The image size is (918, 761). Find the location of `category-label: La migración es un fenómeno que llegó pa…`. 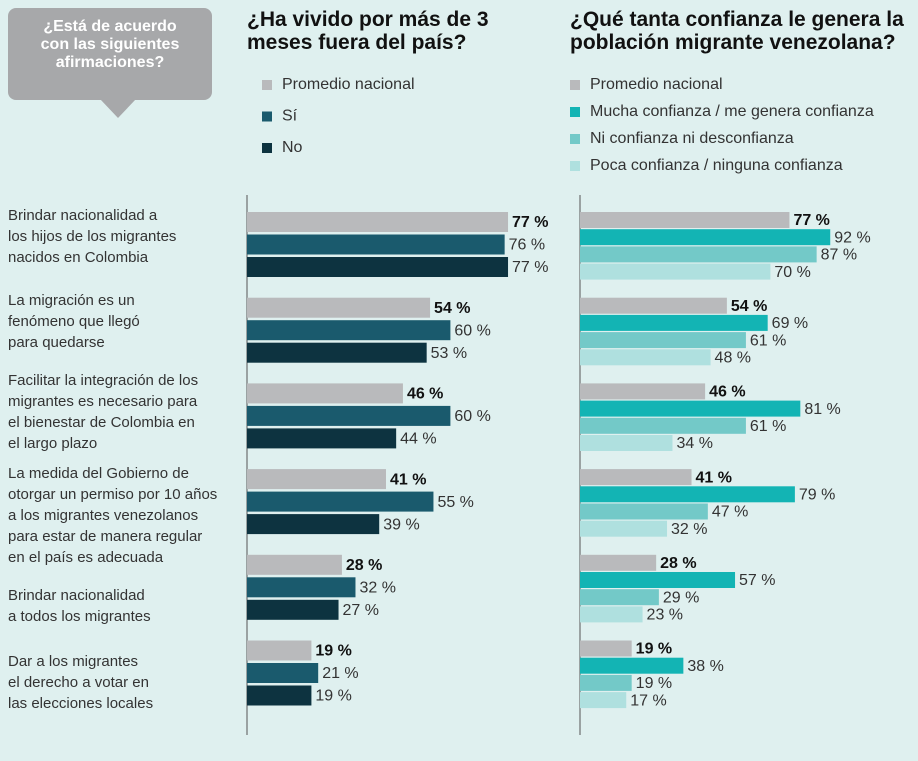

category-label: La migración es un fenómeno que llegó pa… is located at coordinates (74, 321).